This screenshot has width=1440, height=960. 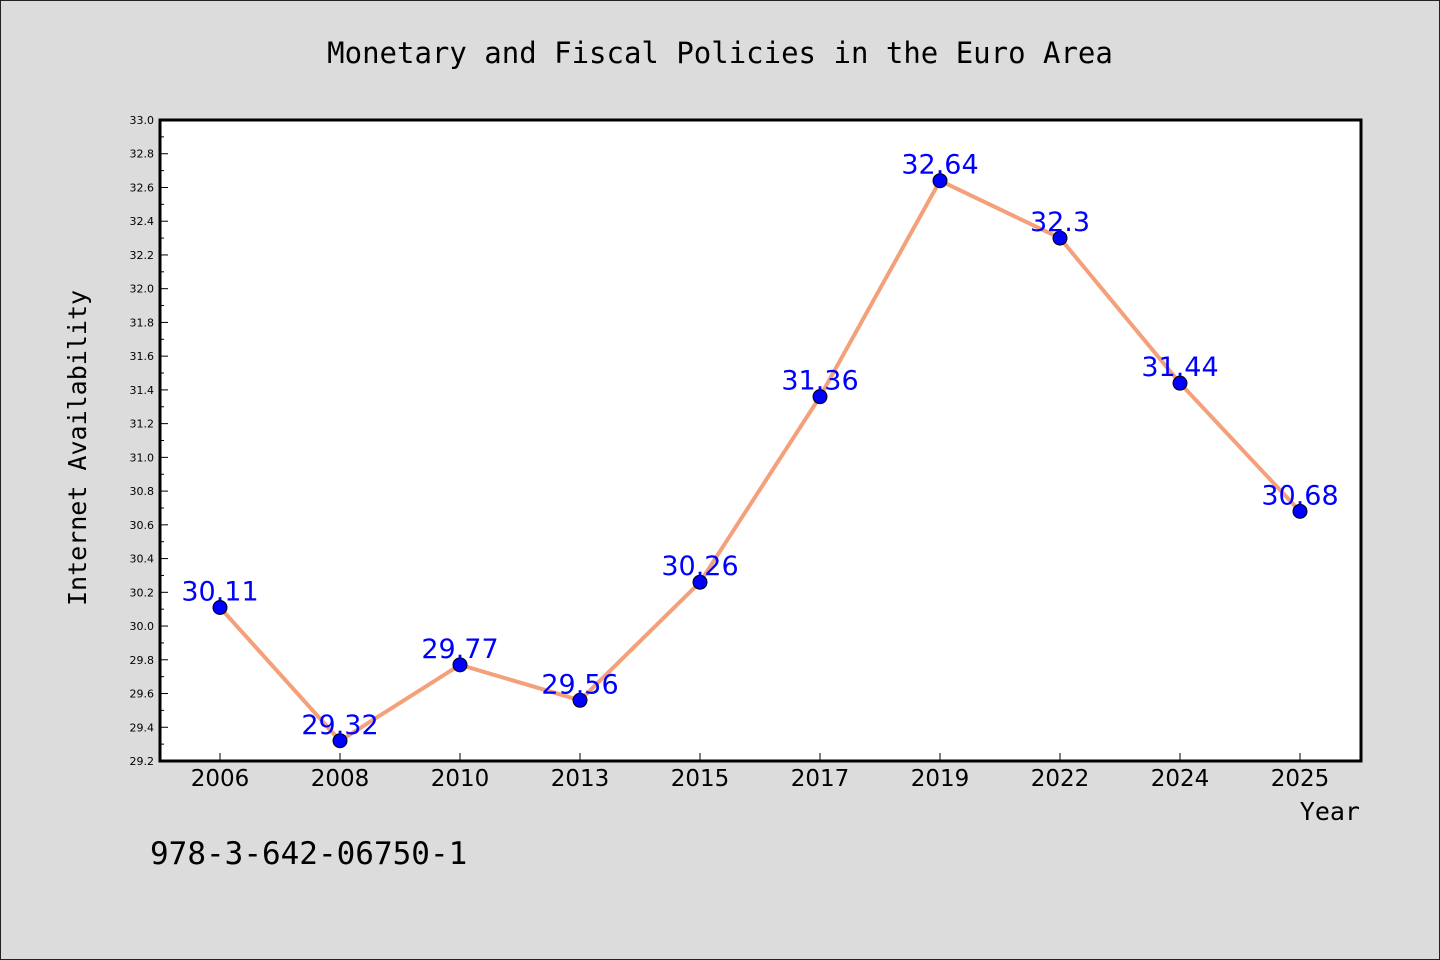 What do you see at coordinates (1060, 779) in the screenshot?
I see `x-tick-label: 2022` at bounding box center [1060, 779].